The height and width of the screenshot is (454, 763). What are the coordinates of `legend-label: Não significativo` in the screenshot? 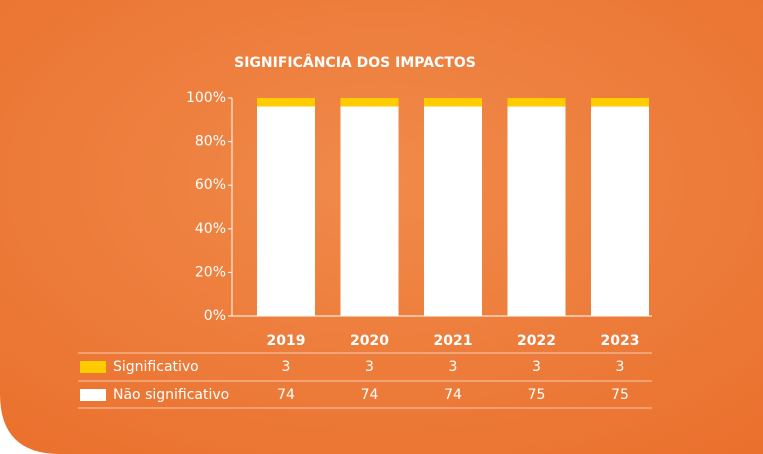 It's located at (171, 395).